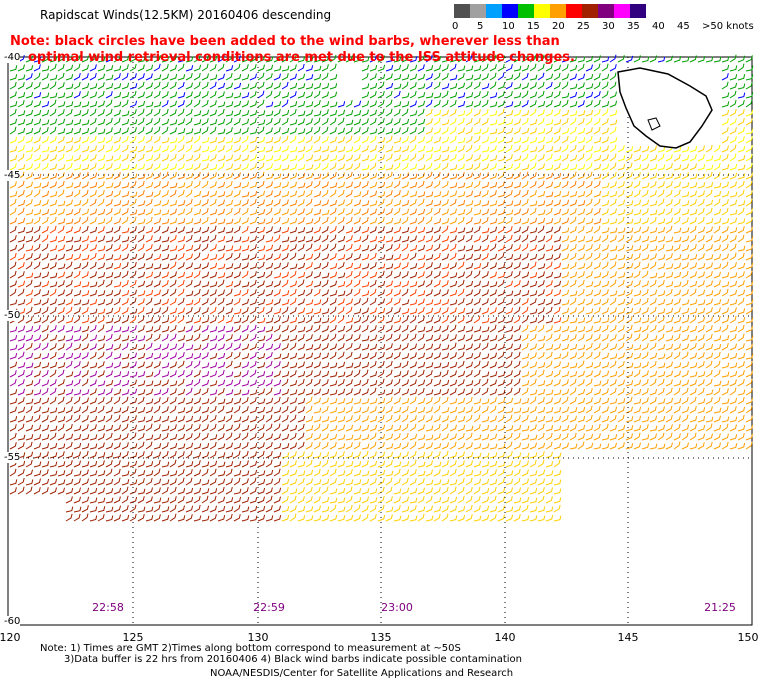 This screenshot has width=760, height=688. Describe the element at coordinates (505, 637) in the screenshot. I see `lon-label-140: 140` at that location.